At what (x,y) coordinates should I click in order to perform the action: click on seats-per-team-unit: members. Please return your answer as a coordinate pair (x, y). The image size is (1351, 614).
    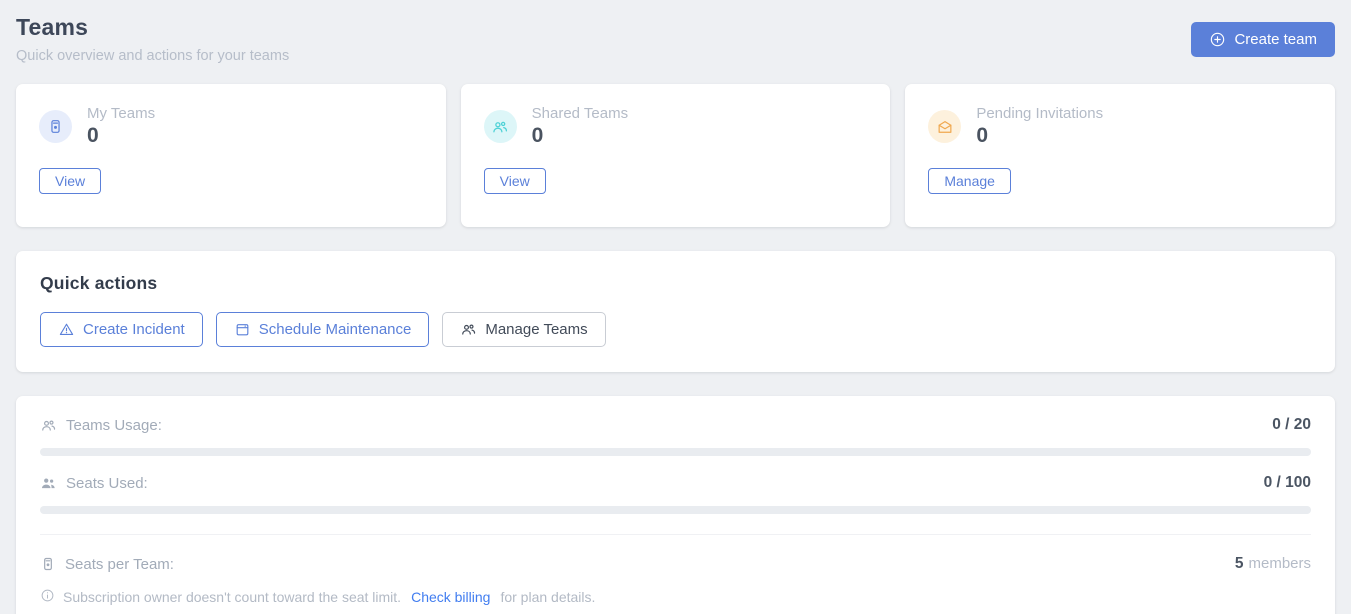
    Looking at the image, I should click on (1279, 563).